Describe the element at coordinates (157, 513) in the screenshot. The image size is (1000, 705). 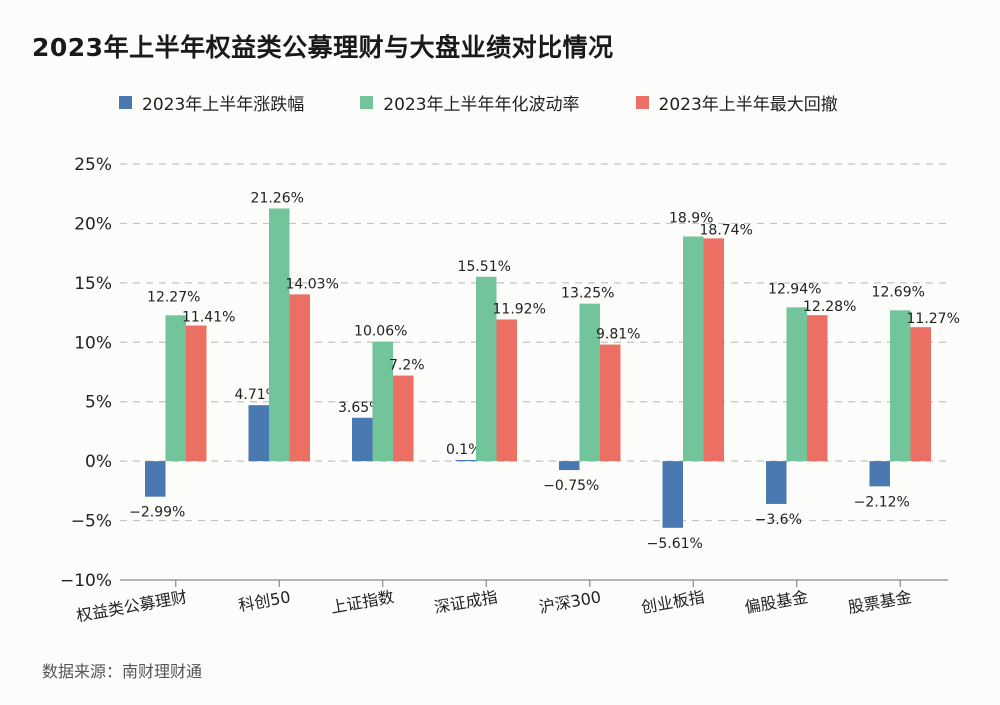
I see `data-label: −2.99%` at that location.